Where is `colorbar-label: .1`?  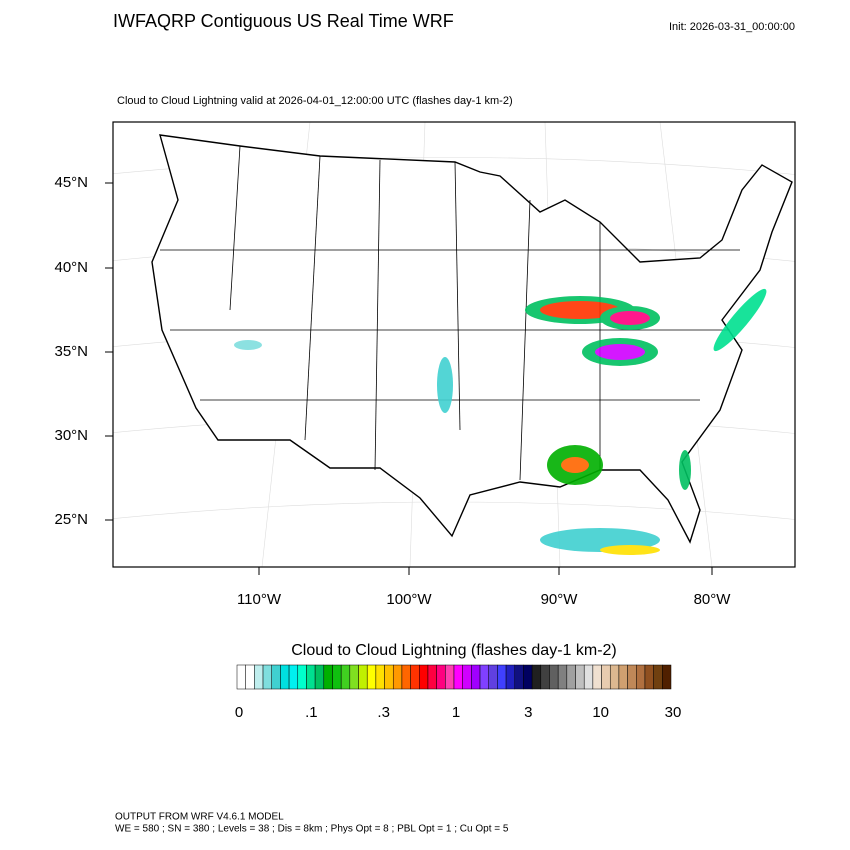 colorbar-label: .1 is located at coordinates (311, 712).